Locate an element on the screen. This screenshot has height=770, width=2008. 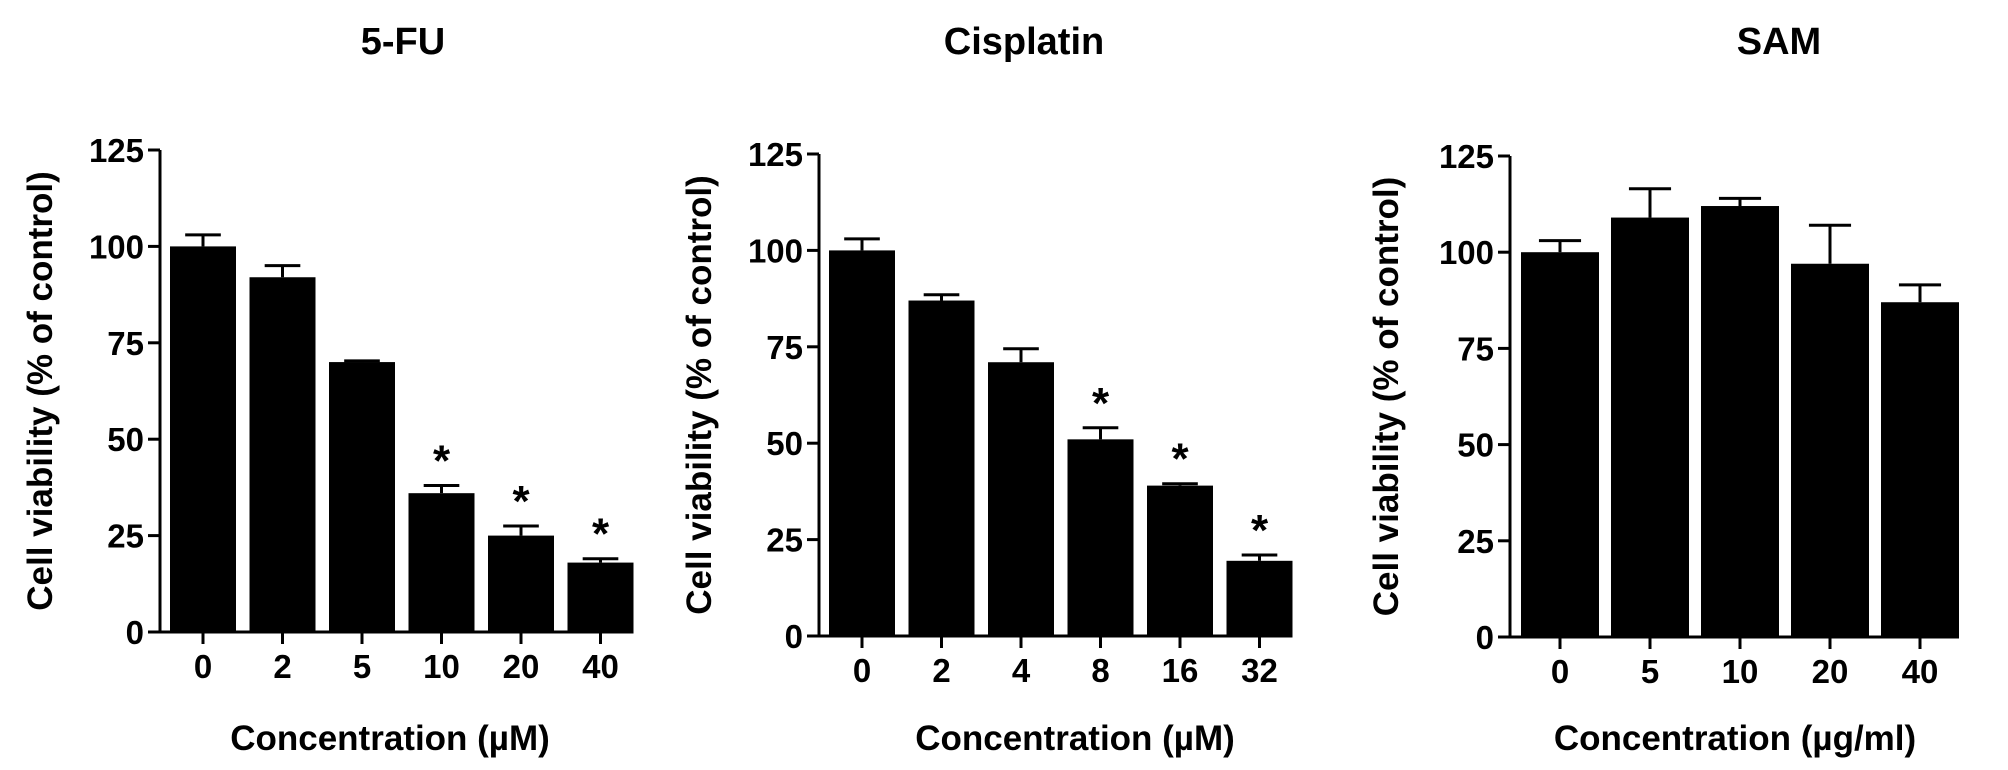
x-axis-title: Concentration (µg/ml) is located at coordinates (1735, 738).